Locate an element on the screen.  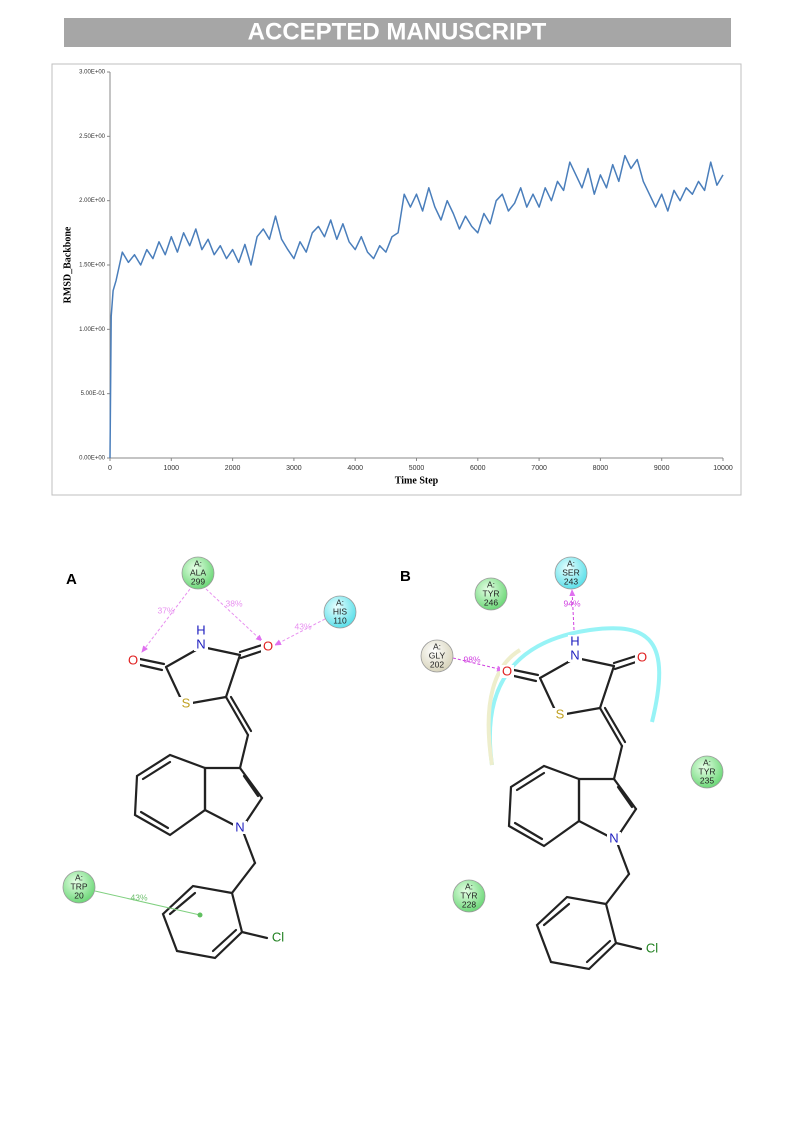
x-tick-label: 4000 is located at coordinates (355, 468).